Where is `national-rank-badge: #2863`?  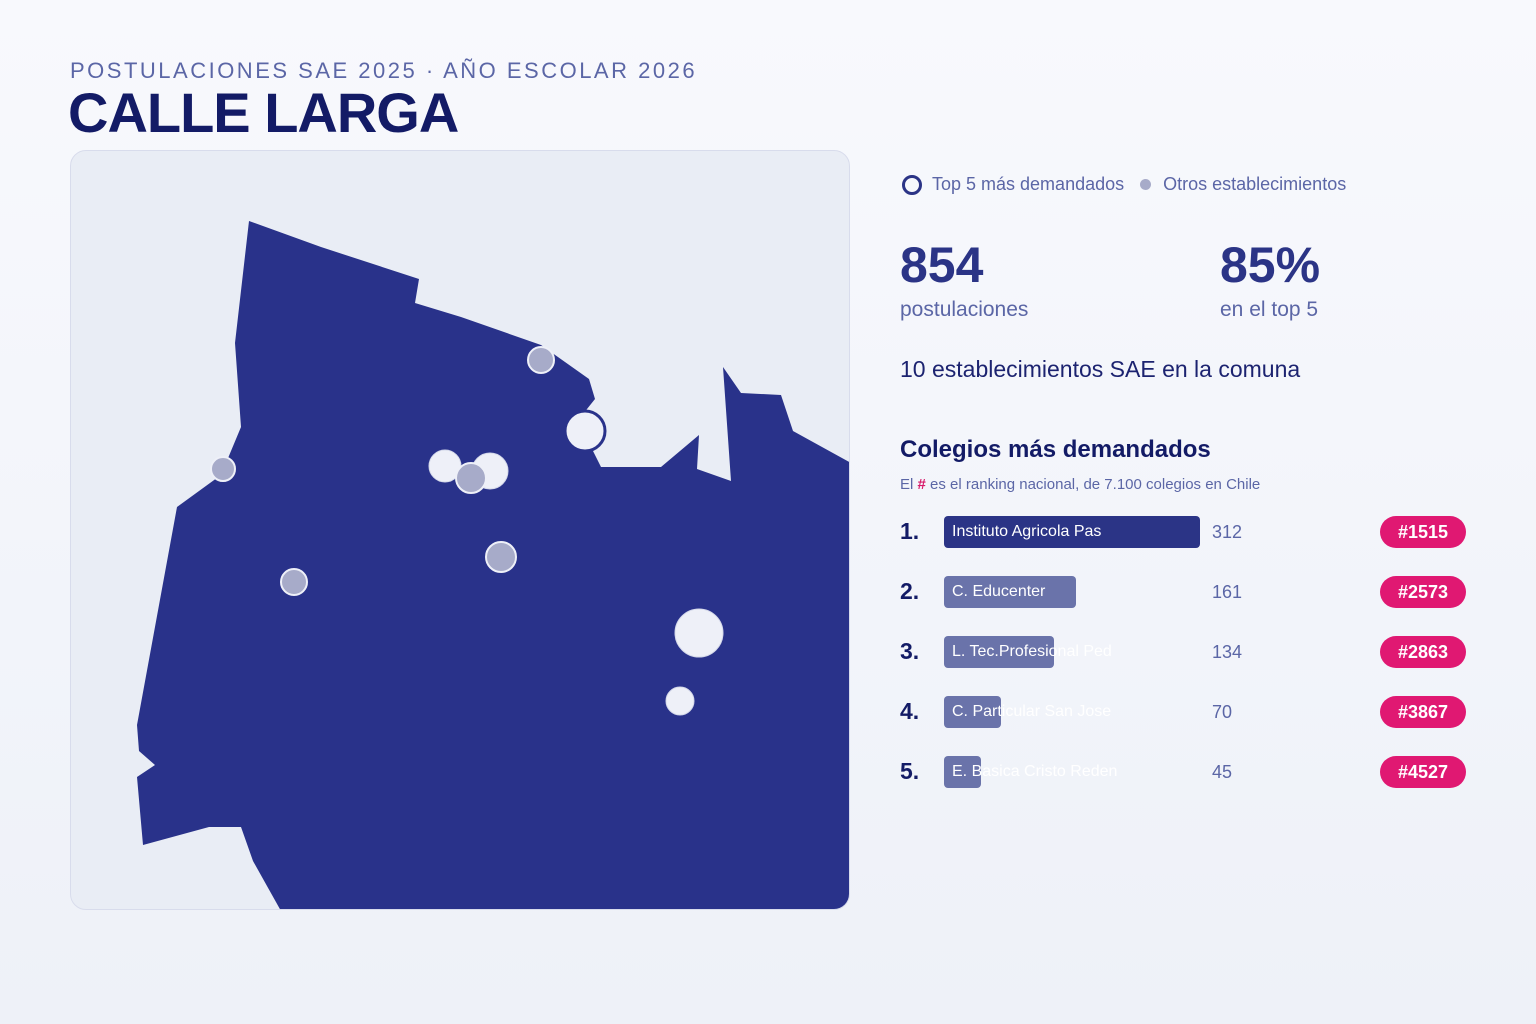
national-rank-badge: #2863 is located at coordinates (1423, 652).